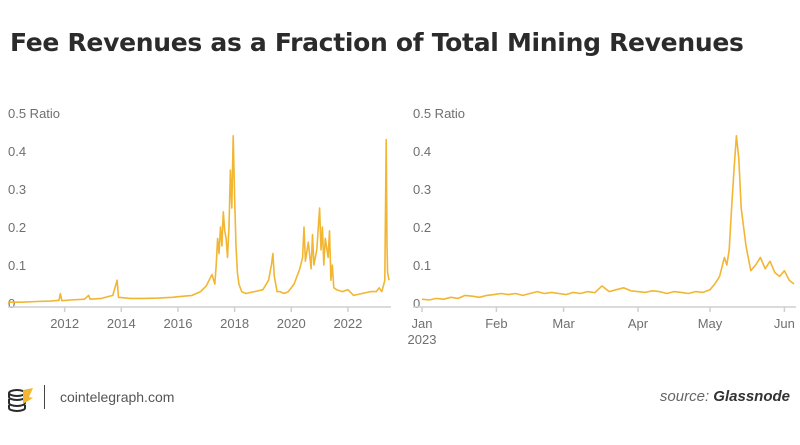 This screenshot has width=800, height=445. Describe the element at coordinates (64, 323) in the screenshot. I see `x-tick-label: 2012` at that location.